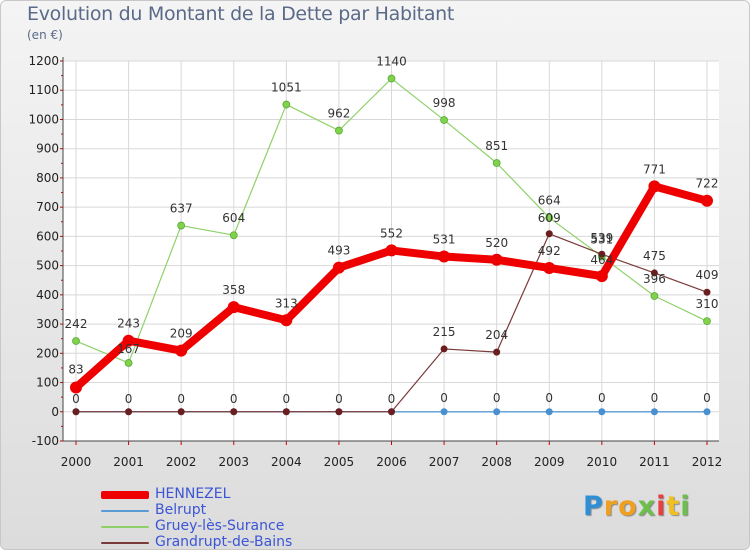 The image size is (750, 550). Describe the element at coordinates (549, 251) in the screenshot. I see `data-label-hennezel: 492` at that location.